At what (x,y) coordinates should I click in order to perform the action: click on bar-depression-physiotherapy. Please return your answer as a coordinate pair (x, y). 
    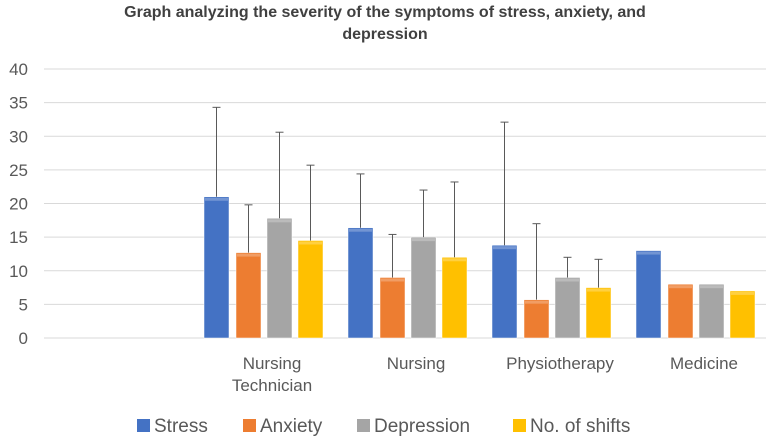
    Looking at the image, I should click on (567, 308).